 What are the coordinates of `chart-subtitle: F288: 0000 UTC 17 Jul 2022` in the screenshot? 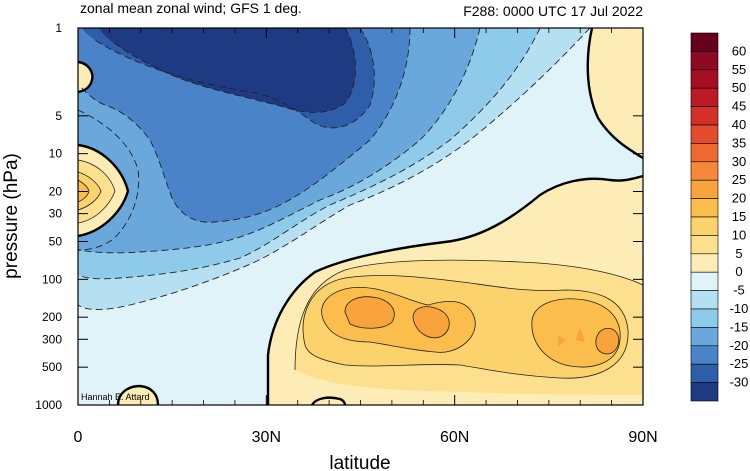 It's located at (553, 11).